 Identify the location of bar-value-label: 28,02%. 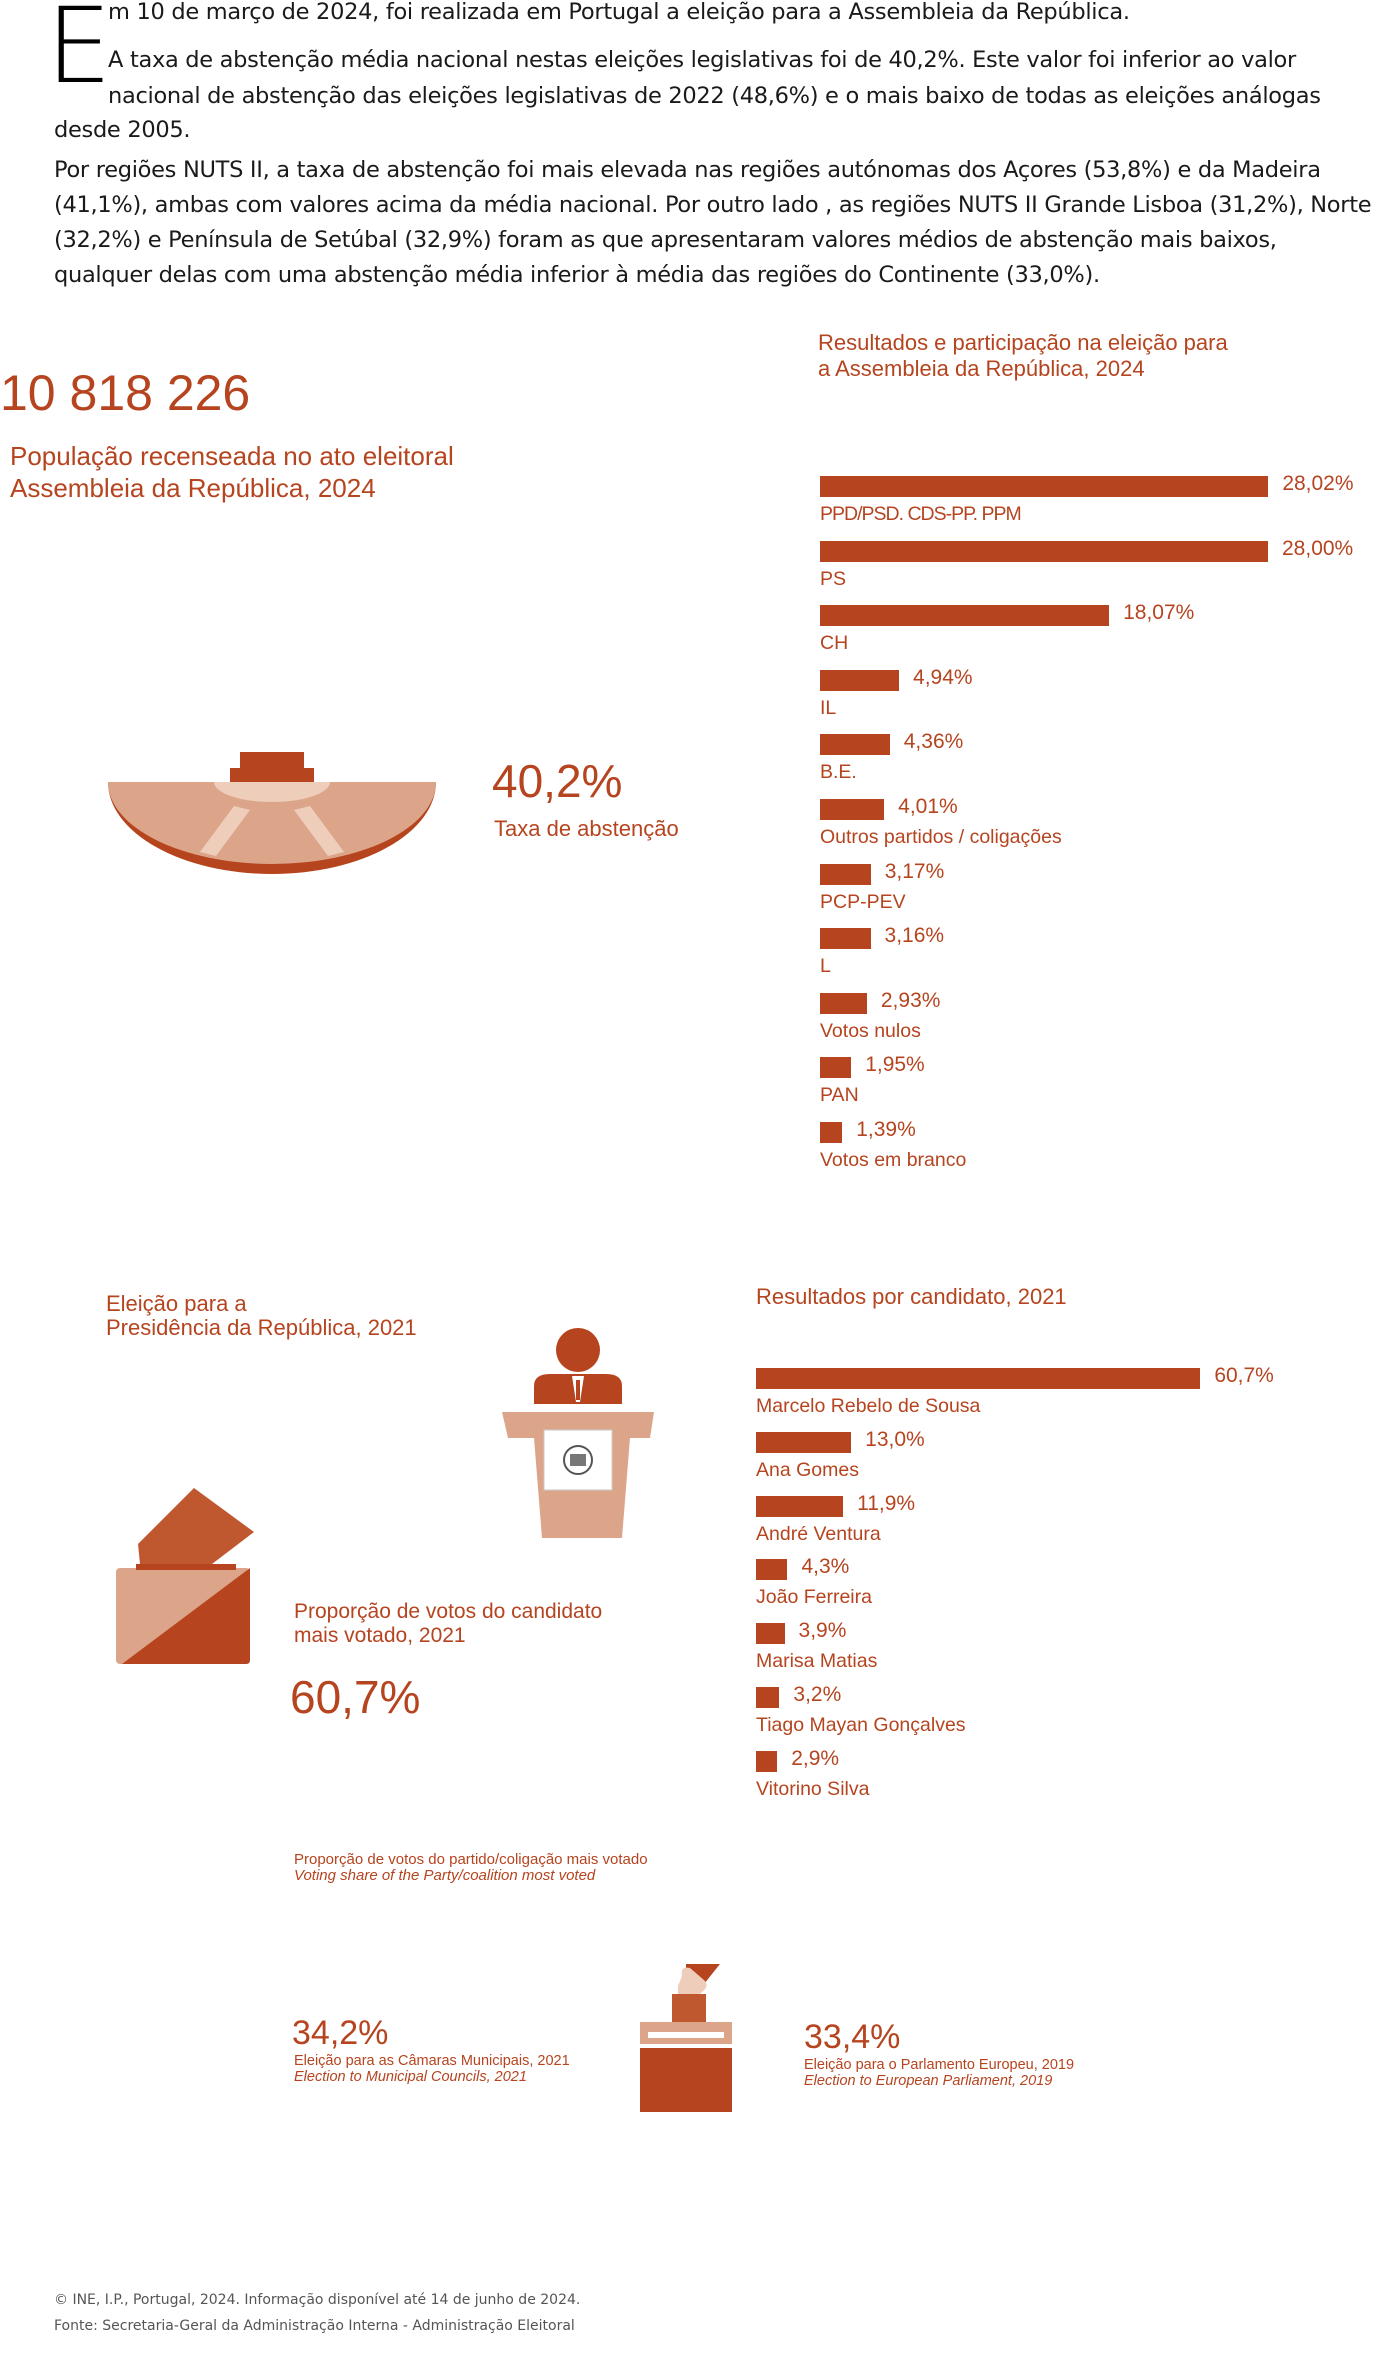
(1318, 483).